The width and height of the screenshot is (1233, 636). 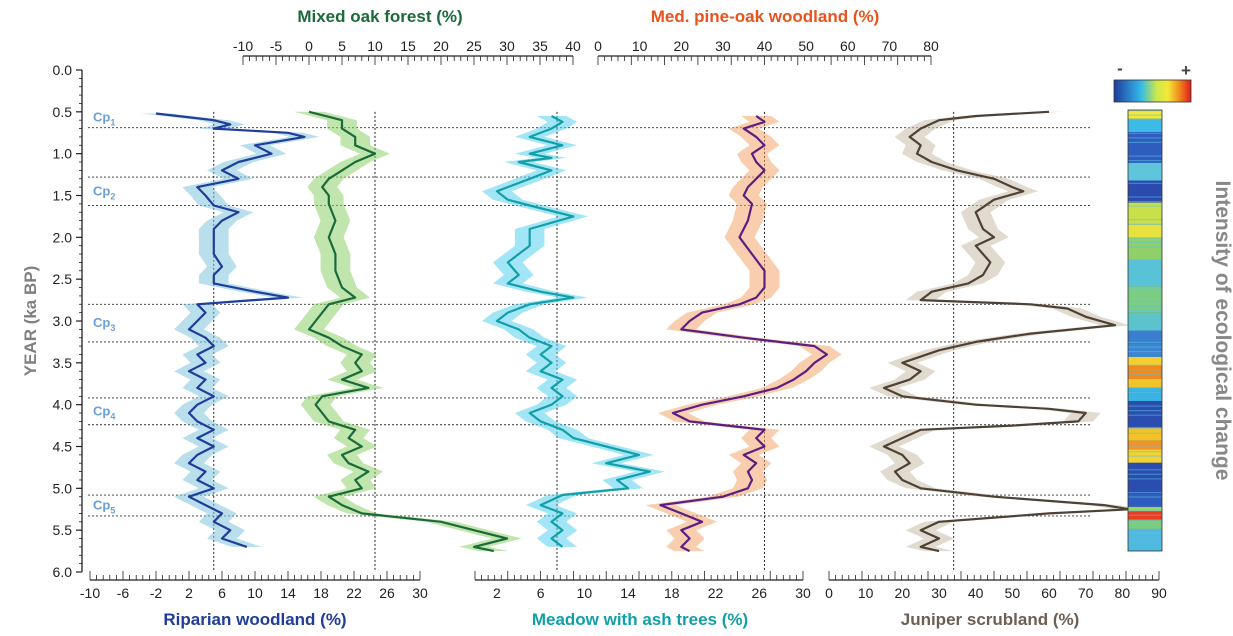 What do you see at coordinates (1186, 70) in the screenshot?
I see `legend-max-label: +` at bounding box center [1186, 70].